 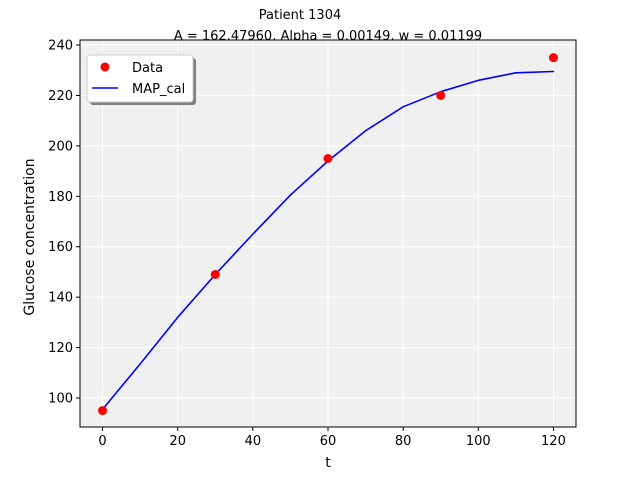 I want to click on y-tick-label: 180, so click(x=60, y=197).